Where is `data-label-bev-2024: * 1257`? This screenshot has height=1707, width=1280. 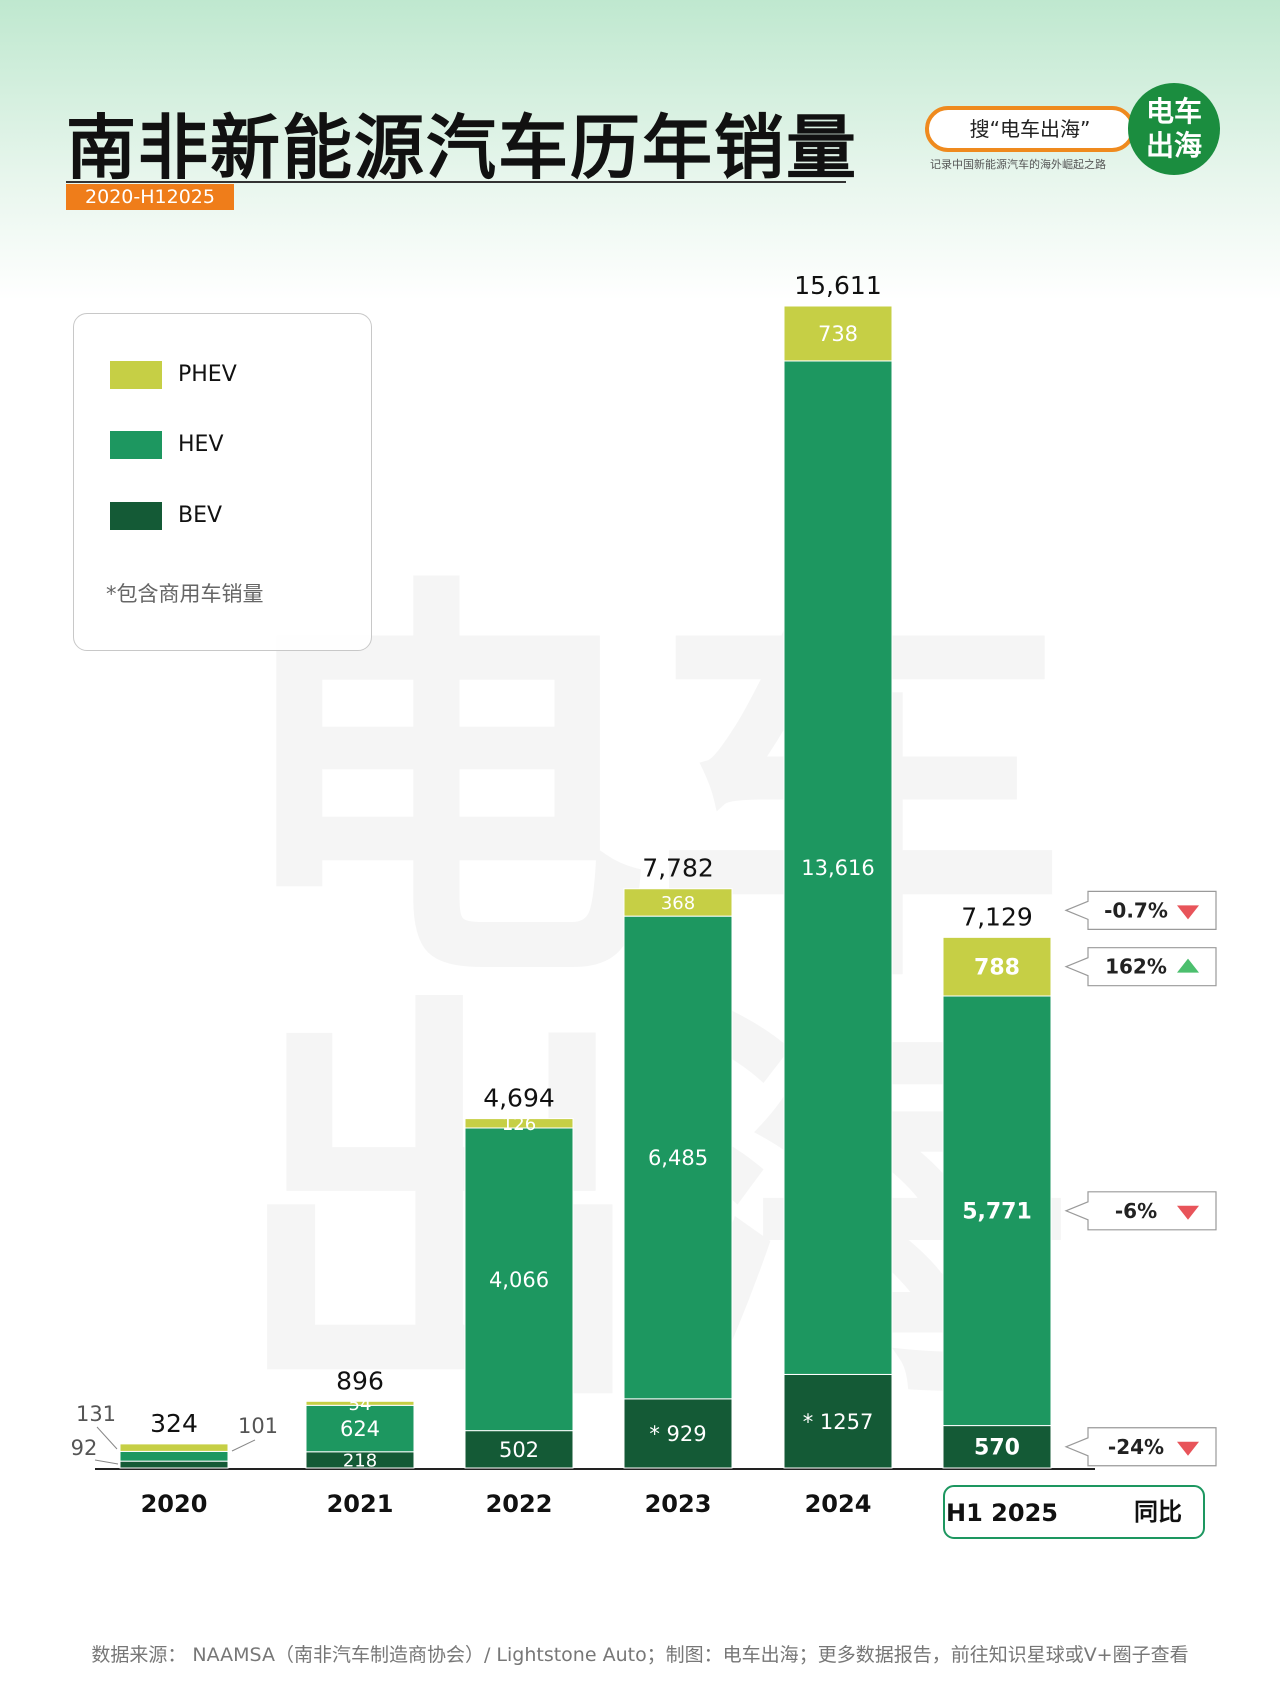 data-label-bev-2024: * 1257 is located at coordinates (838, 1422).